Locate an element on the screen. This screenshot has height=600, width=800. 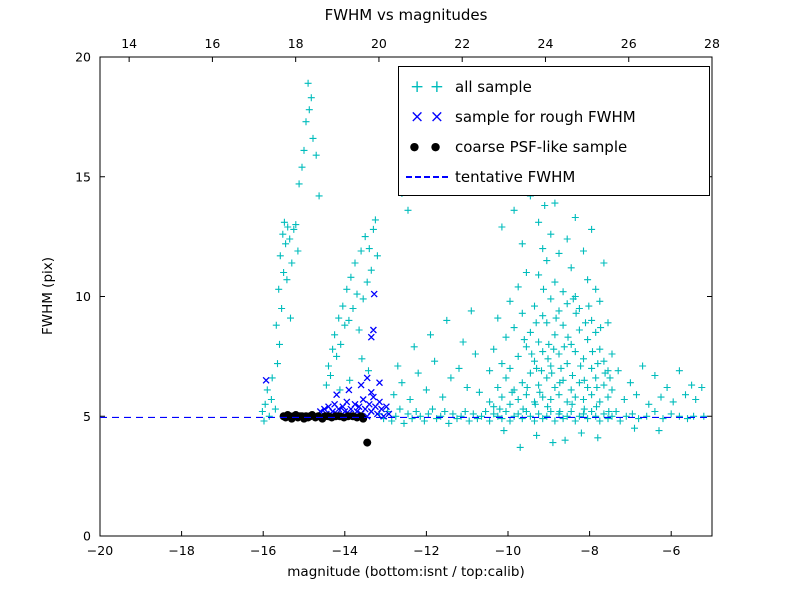
svg-text: 22 is located at coordinates (462, 43).